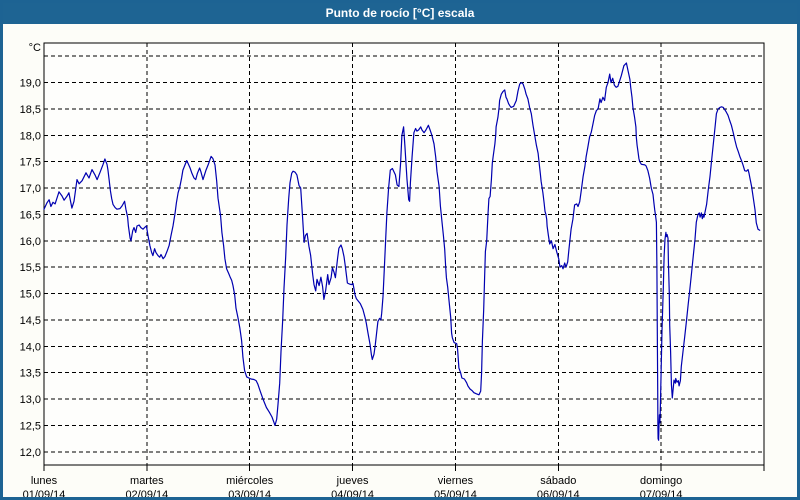  What do you see at coordinates (30, 321) in the screenshot?
I see `y-tick-label: 14,5` at bounding box center [30, 321].